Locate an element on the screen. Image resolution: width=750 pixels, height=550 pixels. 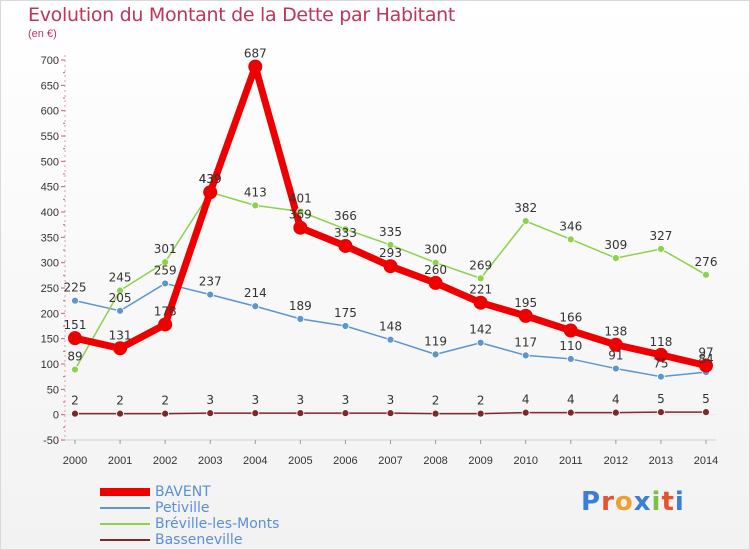
data-label: 221 is located at coordinates (480, 290).